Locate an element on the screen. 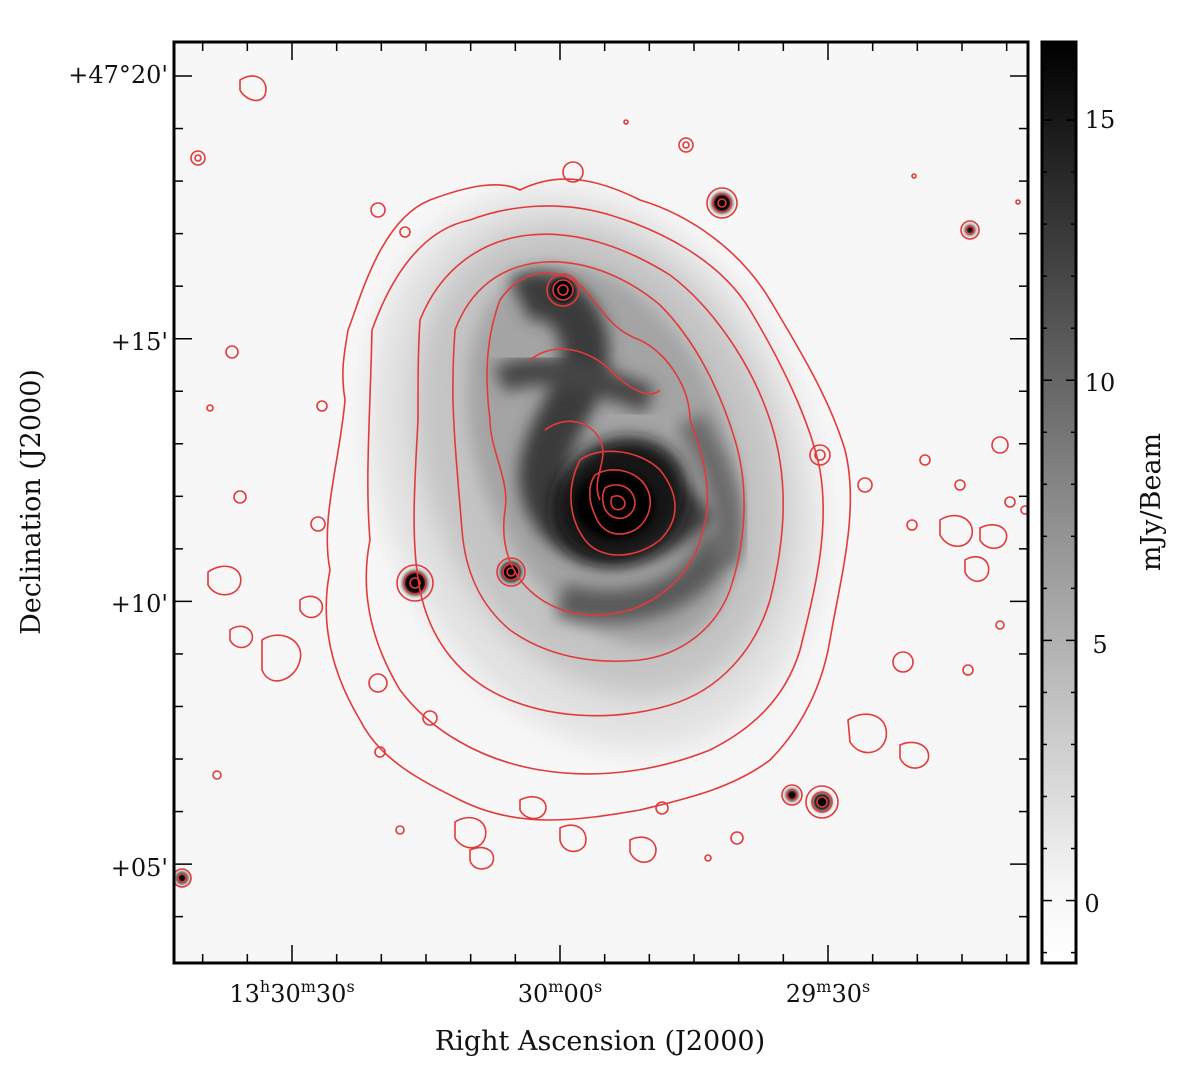 Image resolution: width=1200 pixels, height=1075 pixels. y-tick-label: +47°20' is located at coordinates (118, 75).